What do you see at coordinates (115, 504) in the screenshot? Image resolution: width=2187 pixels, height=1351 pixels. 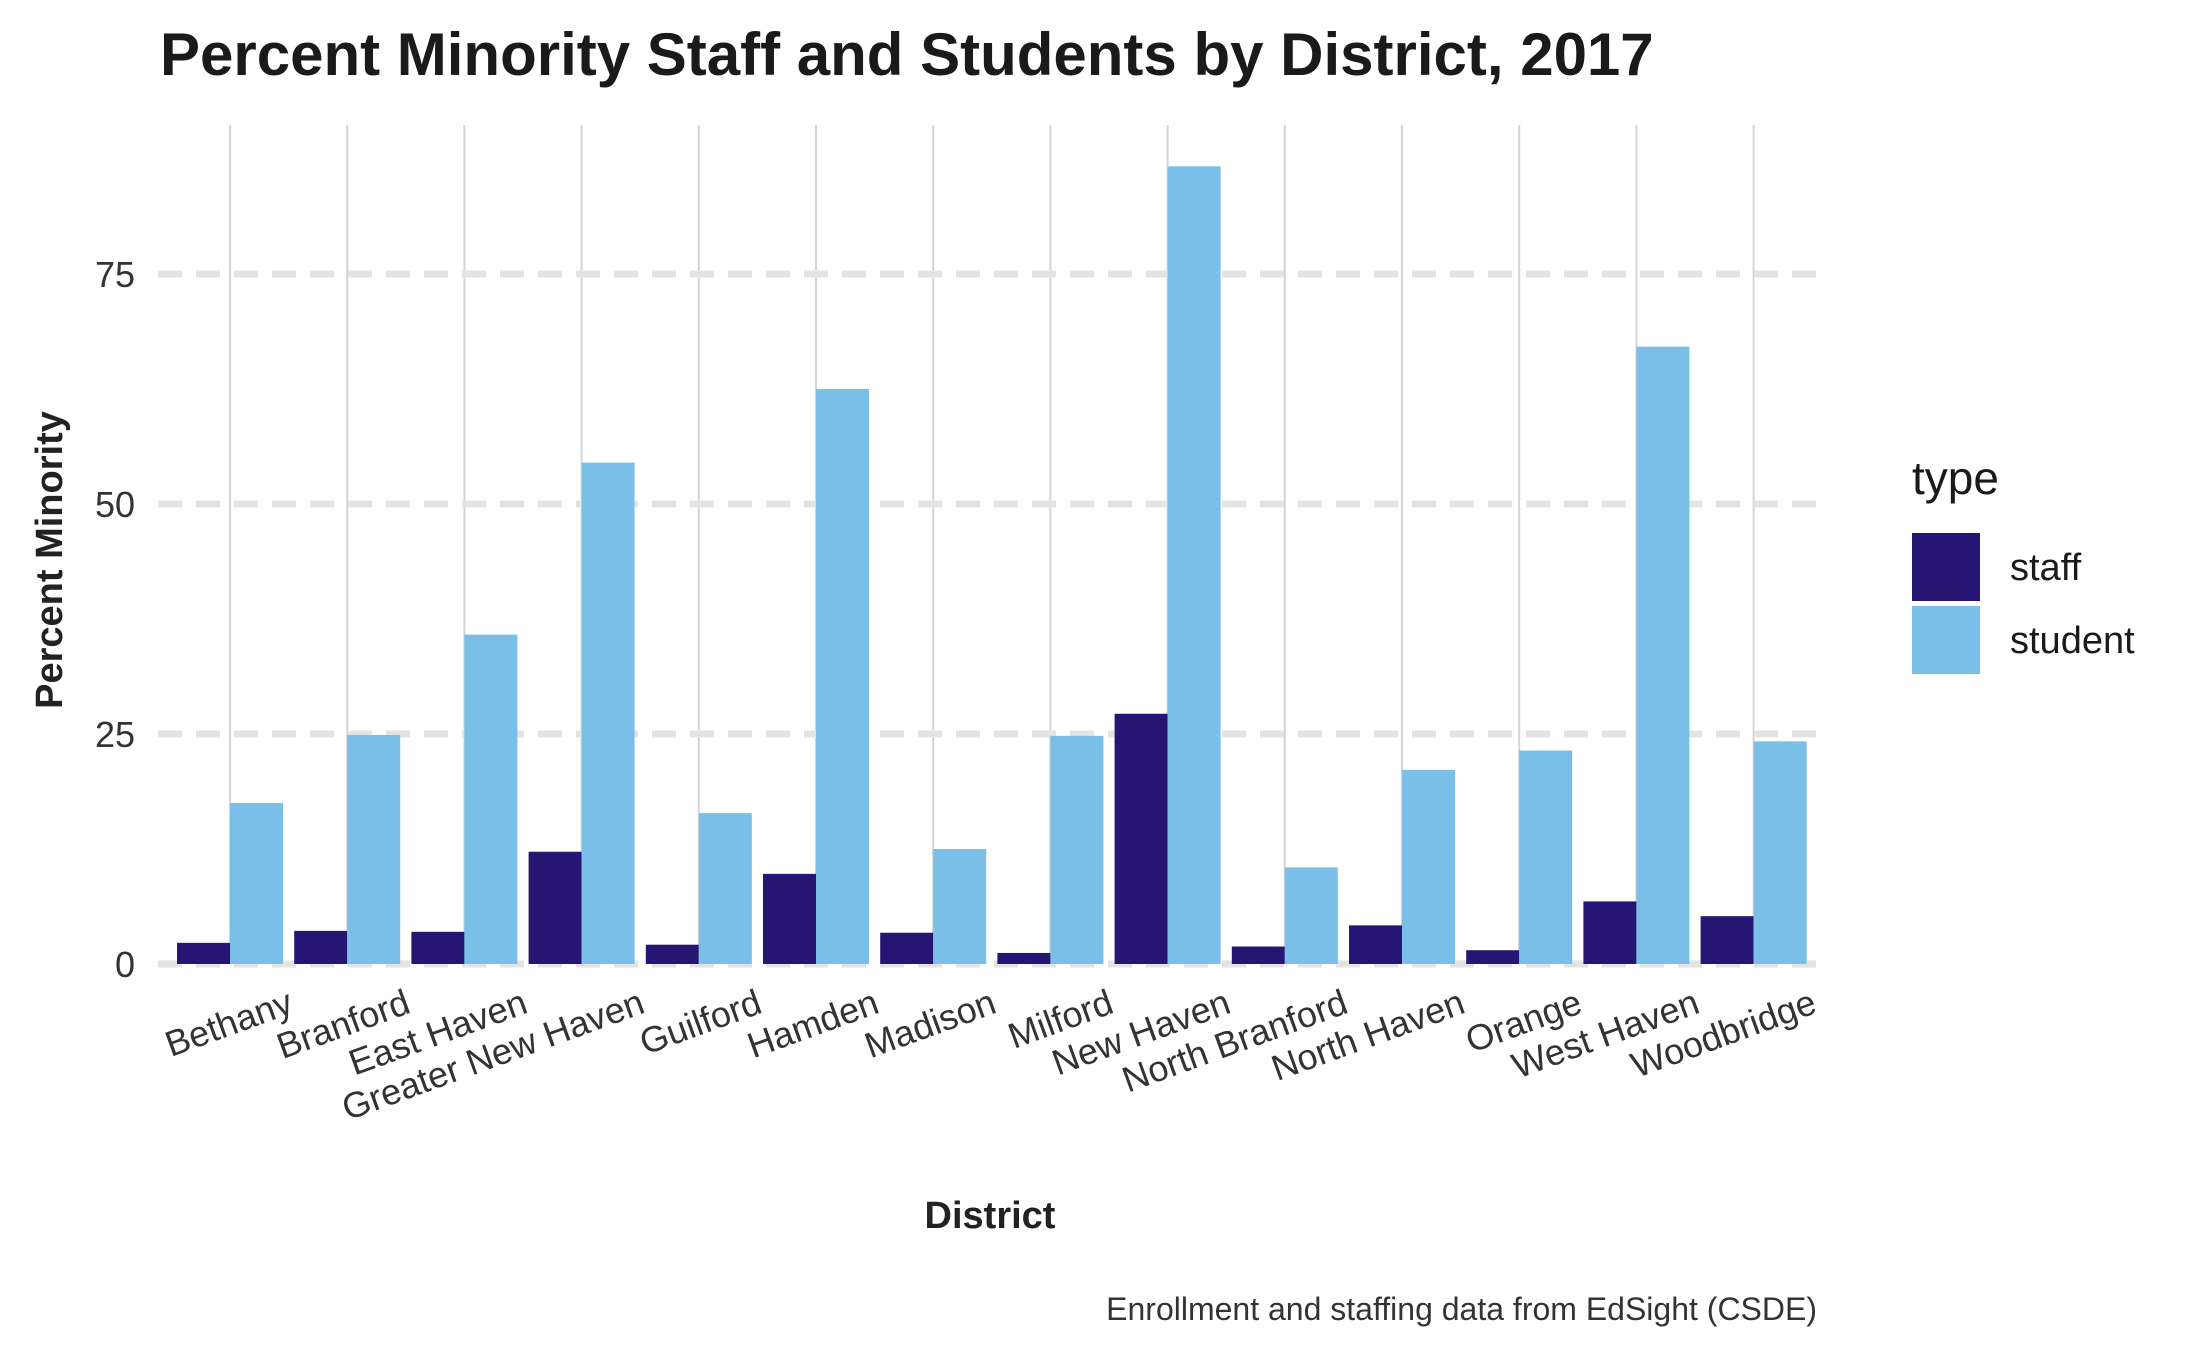 I see `y-tick-label: 50` at bounding box center [115, 504].